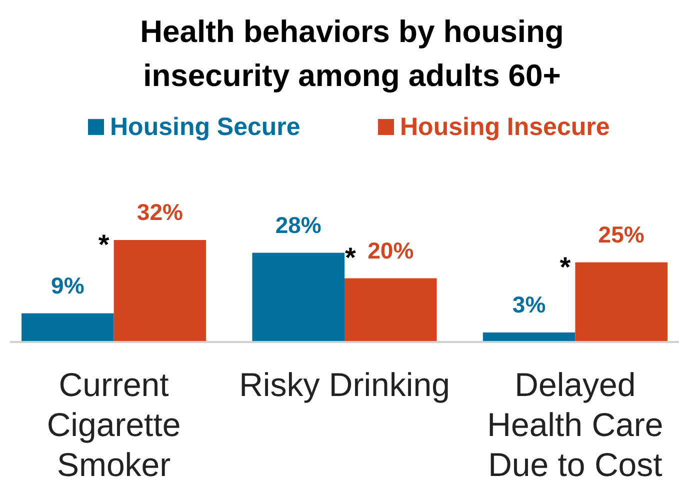 The height and width of the screenshot is (485, 679). What do you see at coordinates (529, 304) in the screenshot?
I see `data-label: 3%` at bounding box center [529, 304].